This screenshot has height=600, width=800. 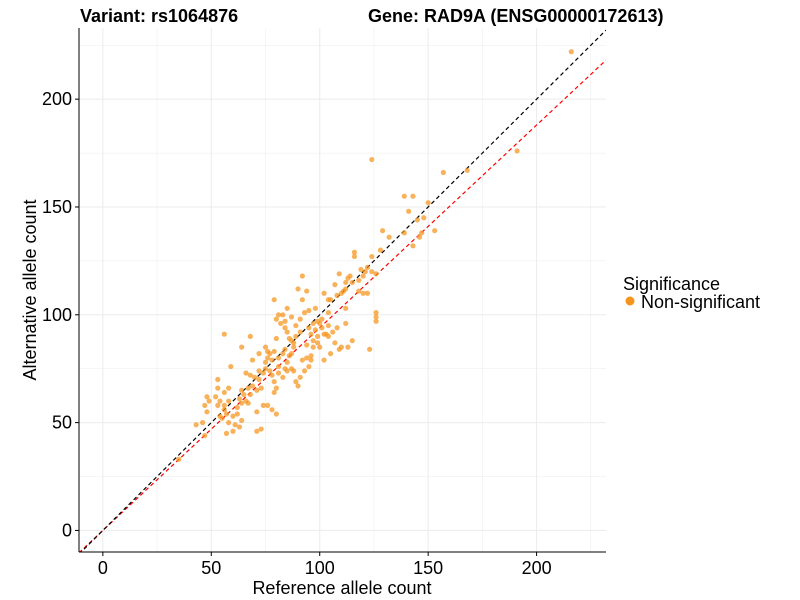 What do you see at coordinates (537, 568) in the screenshot?
I see `x-tick-label: 200` at bounding box center [537, 568].